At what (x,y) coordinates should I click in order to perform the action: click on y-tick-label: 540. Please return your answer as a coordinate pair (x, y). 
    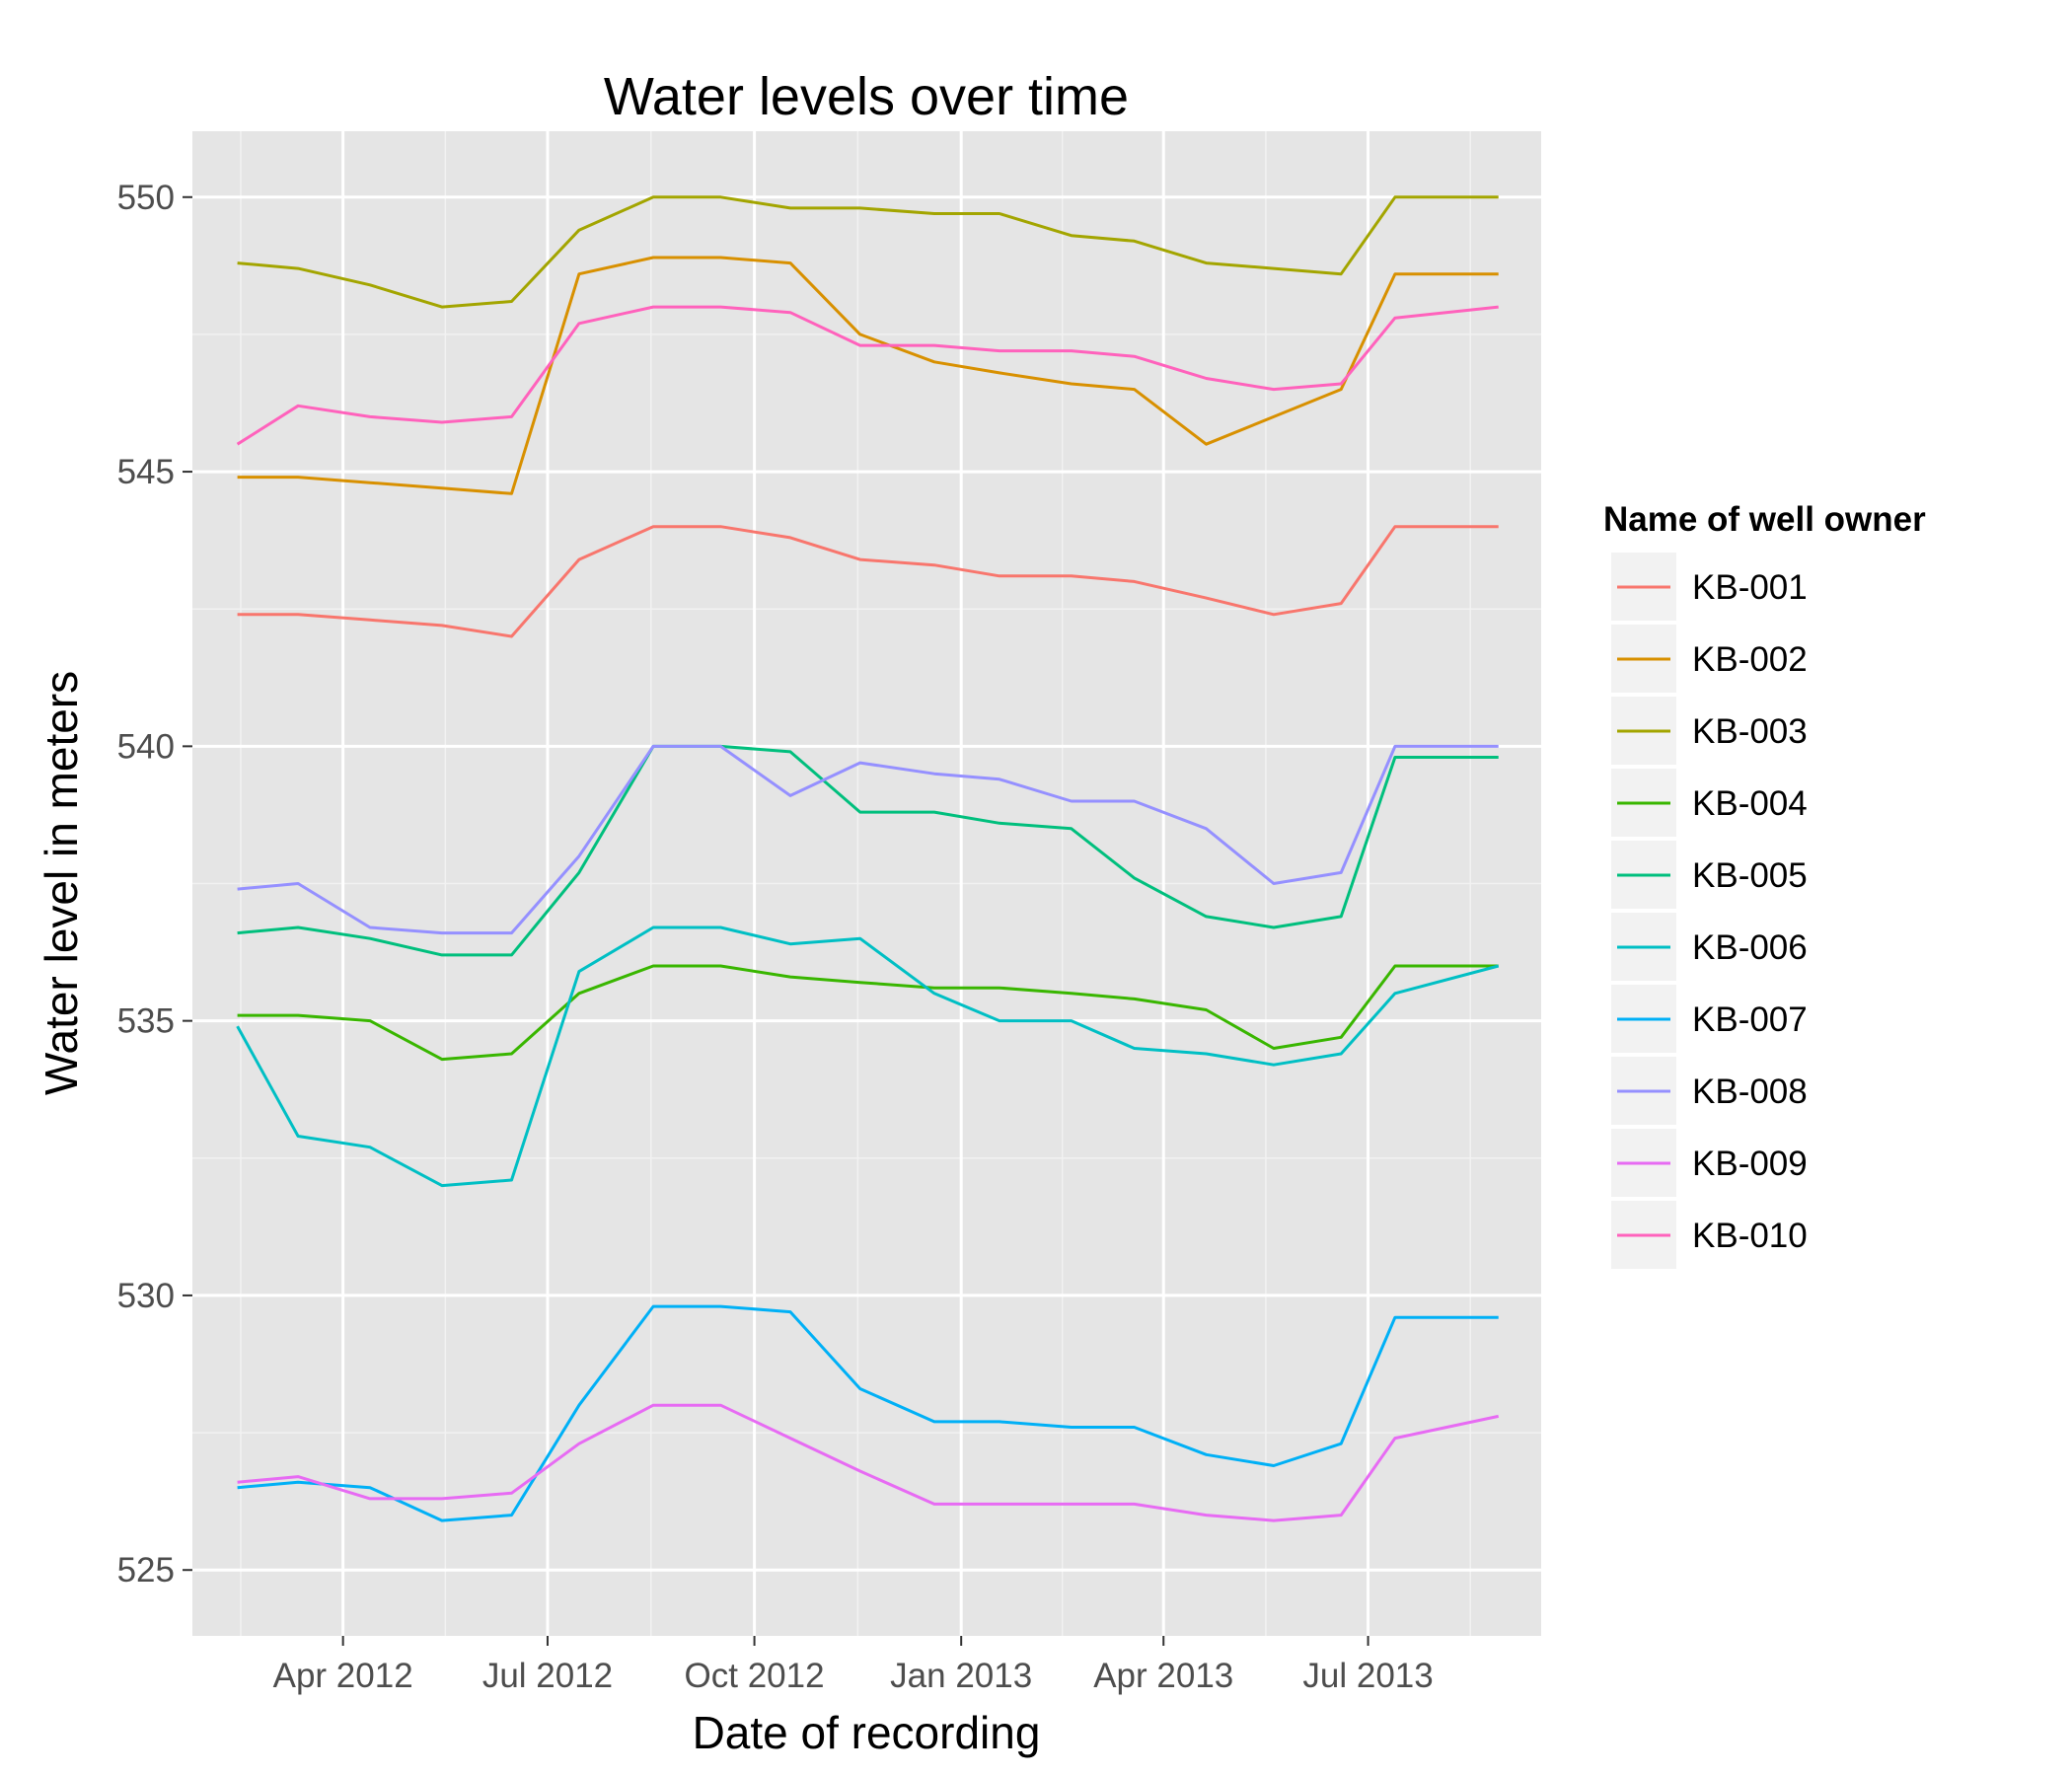
    Looking at the image, I should click on (146, 747).